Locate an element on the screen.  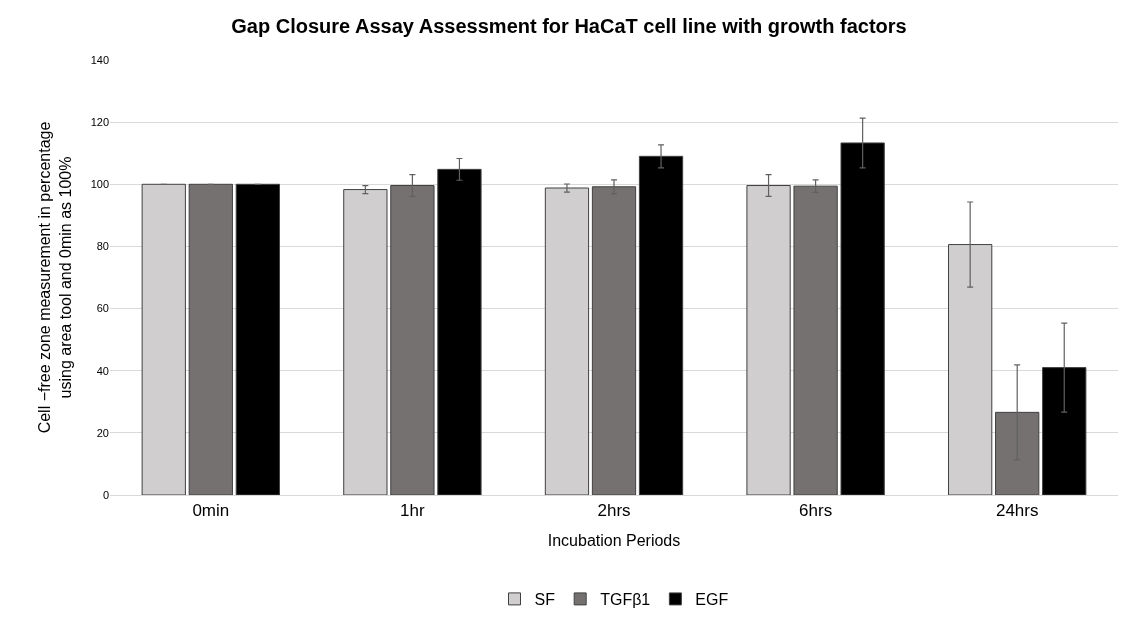
y-tick-label: 0 is located at coordinates (105, 494).